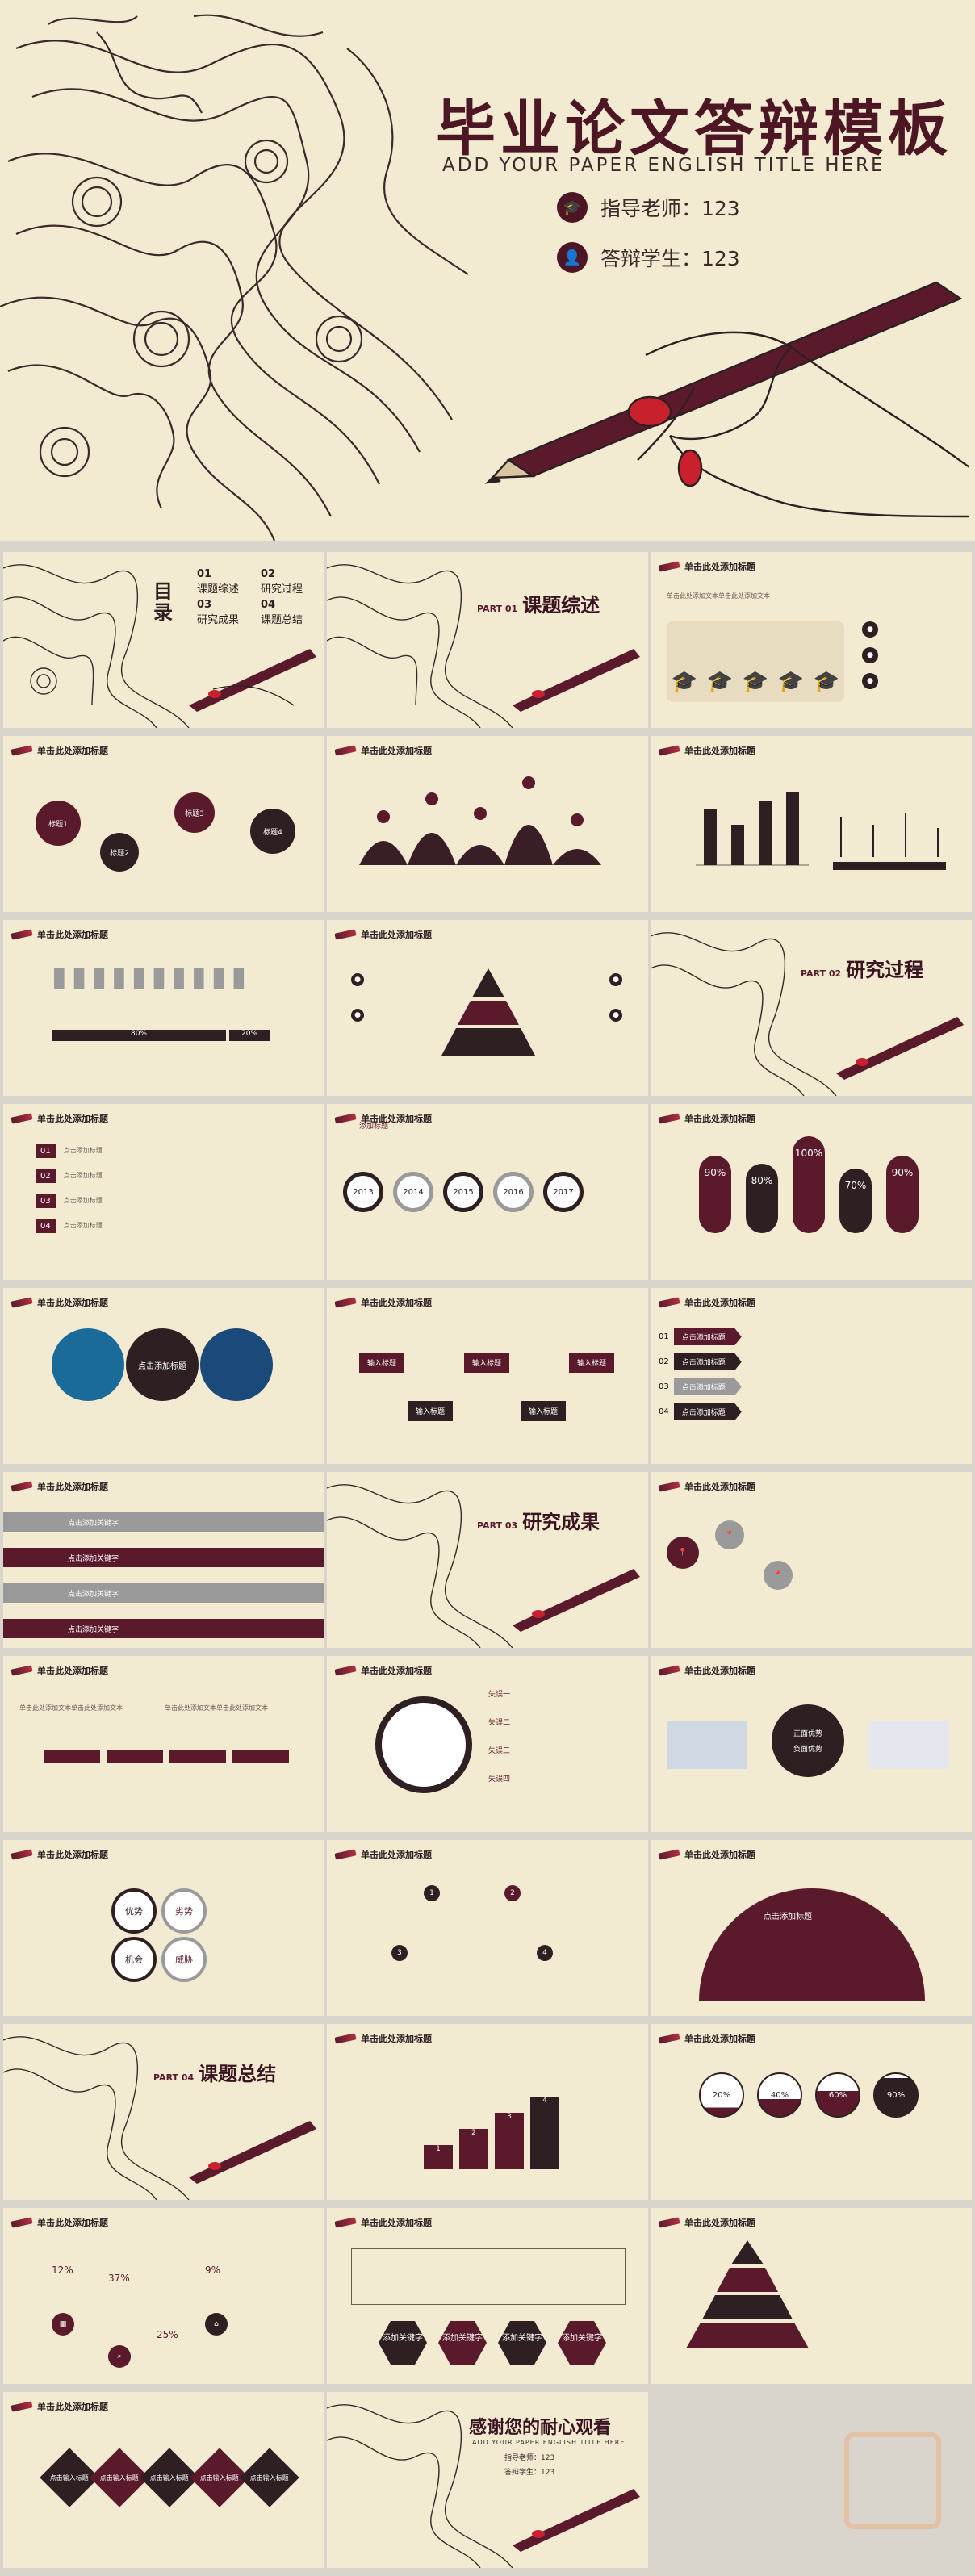 The image size is (975, 2576). What do you see at coordinates (721, 2095) in the screenshot?
I see `water-gauge: 20%` at bounding box center [721, 2095].